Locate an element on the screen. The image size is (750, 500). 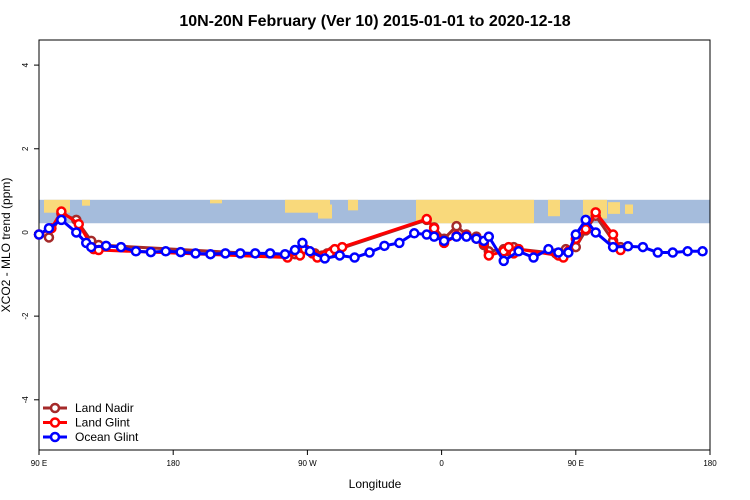
y-axis-label: XCO2 - MLO trend (ppm) is located at coordinates (6, 245).